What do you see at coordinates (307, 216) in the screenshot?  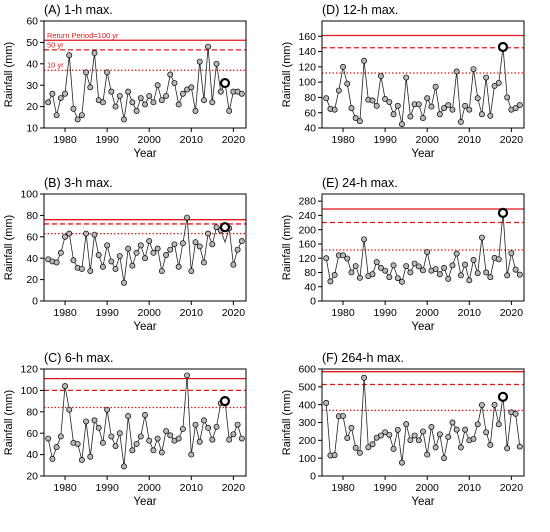 I see `y-tick-label: 240` at bounding box center [307, 216].